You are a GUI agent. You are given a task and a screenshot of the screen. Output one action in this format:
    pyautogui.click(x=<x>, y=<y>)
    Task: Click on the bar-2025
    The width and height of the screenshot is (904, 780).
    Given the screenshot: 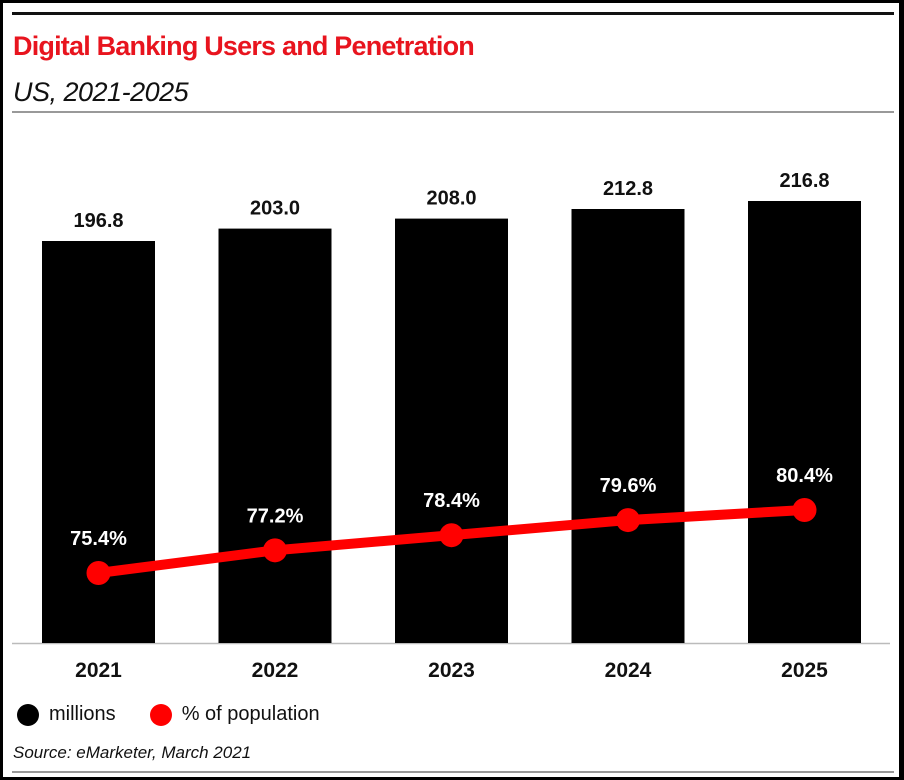 What is the action you would take?
    pyautogui.click(x=804, y=422)
    